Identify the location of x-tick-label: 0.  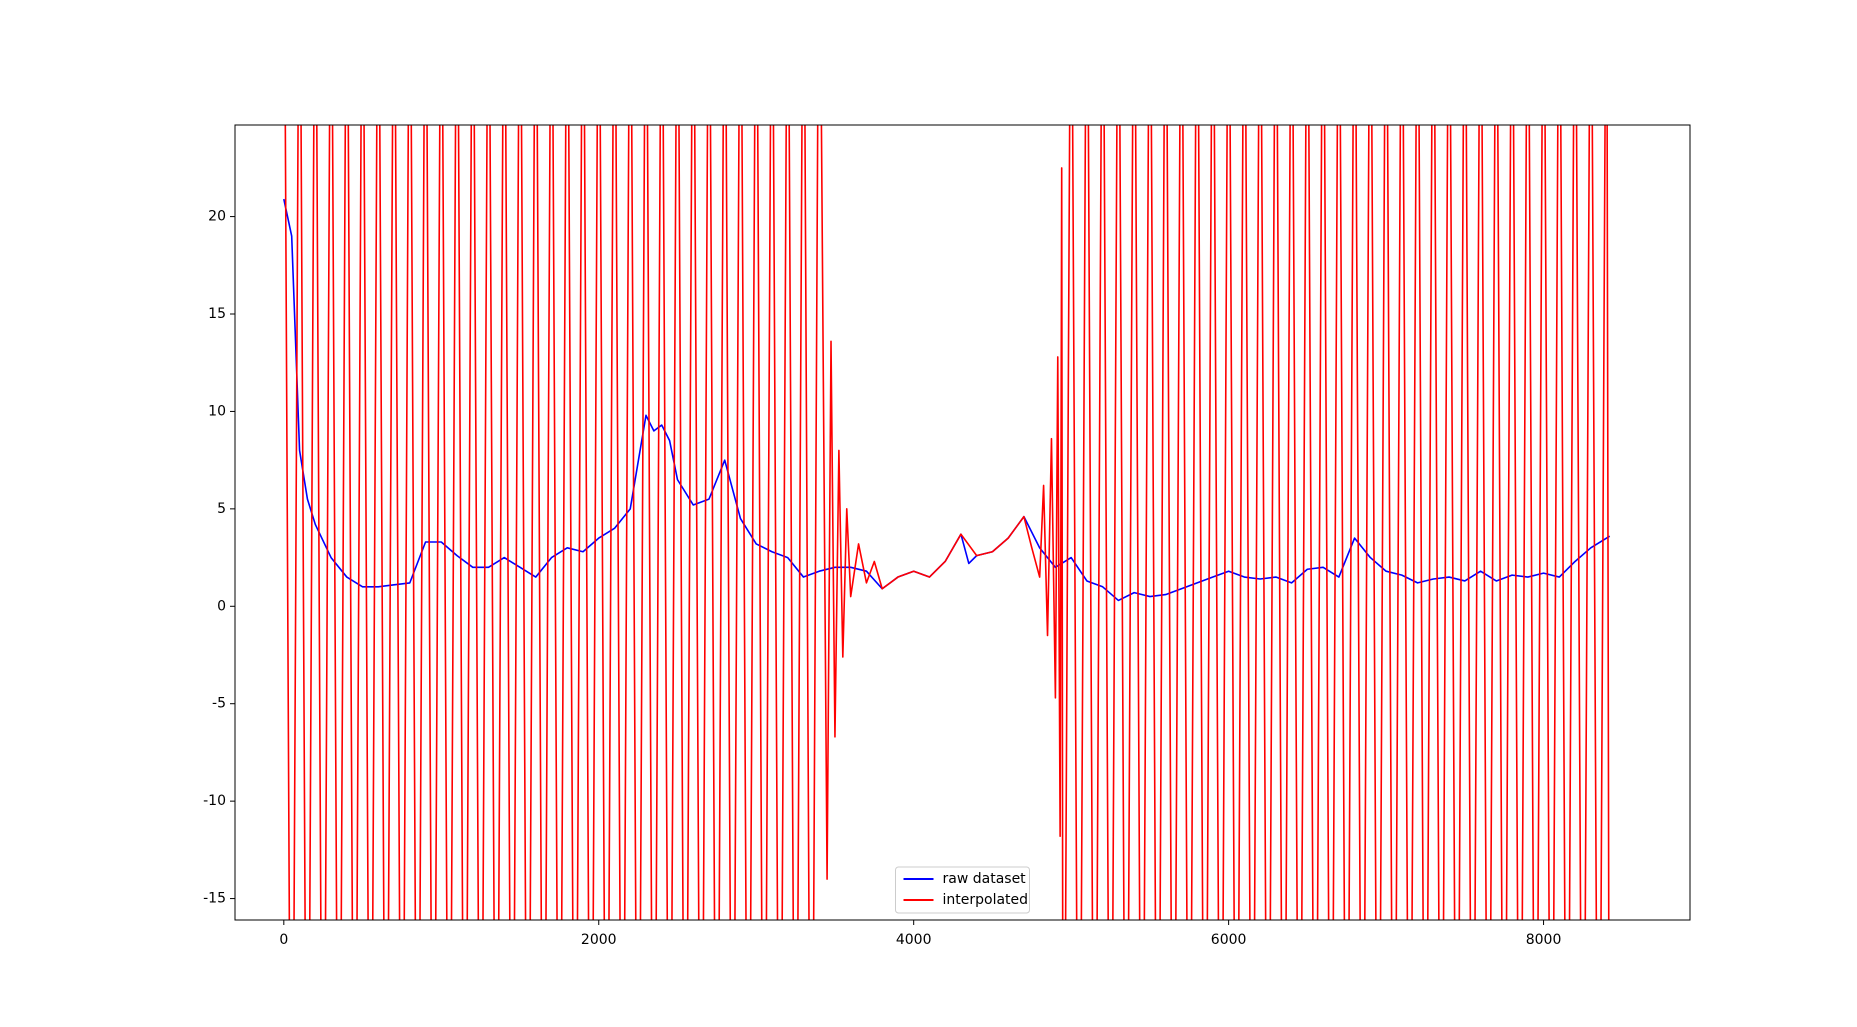
(283, 940).